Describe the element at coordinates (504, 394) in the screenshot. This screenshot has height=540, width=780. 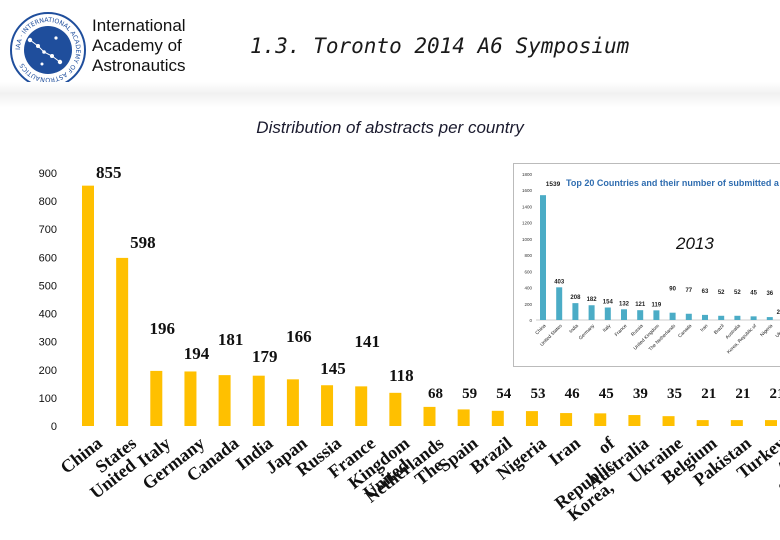
I see `data-label: 54` at that location.